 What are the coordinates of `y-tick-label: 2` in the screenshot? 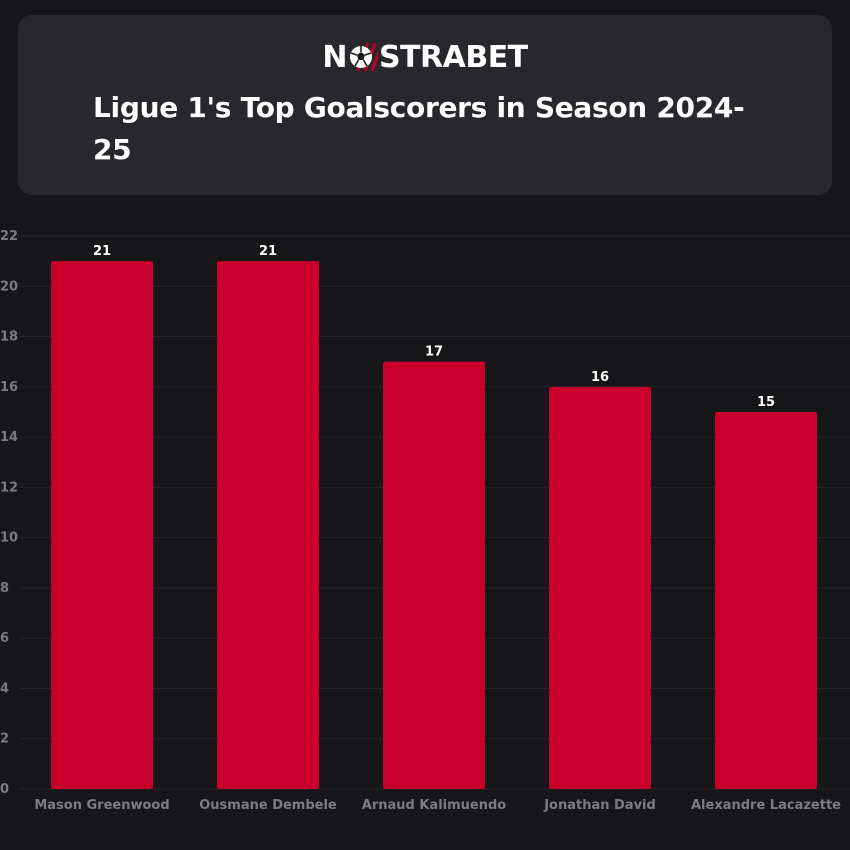 It's located at (4, 739).